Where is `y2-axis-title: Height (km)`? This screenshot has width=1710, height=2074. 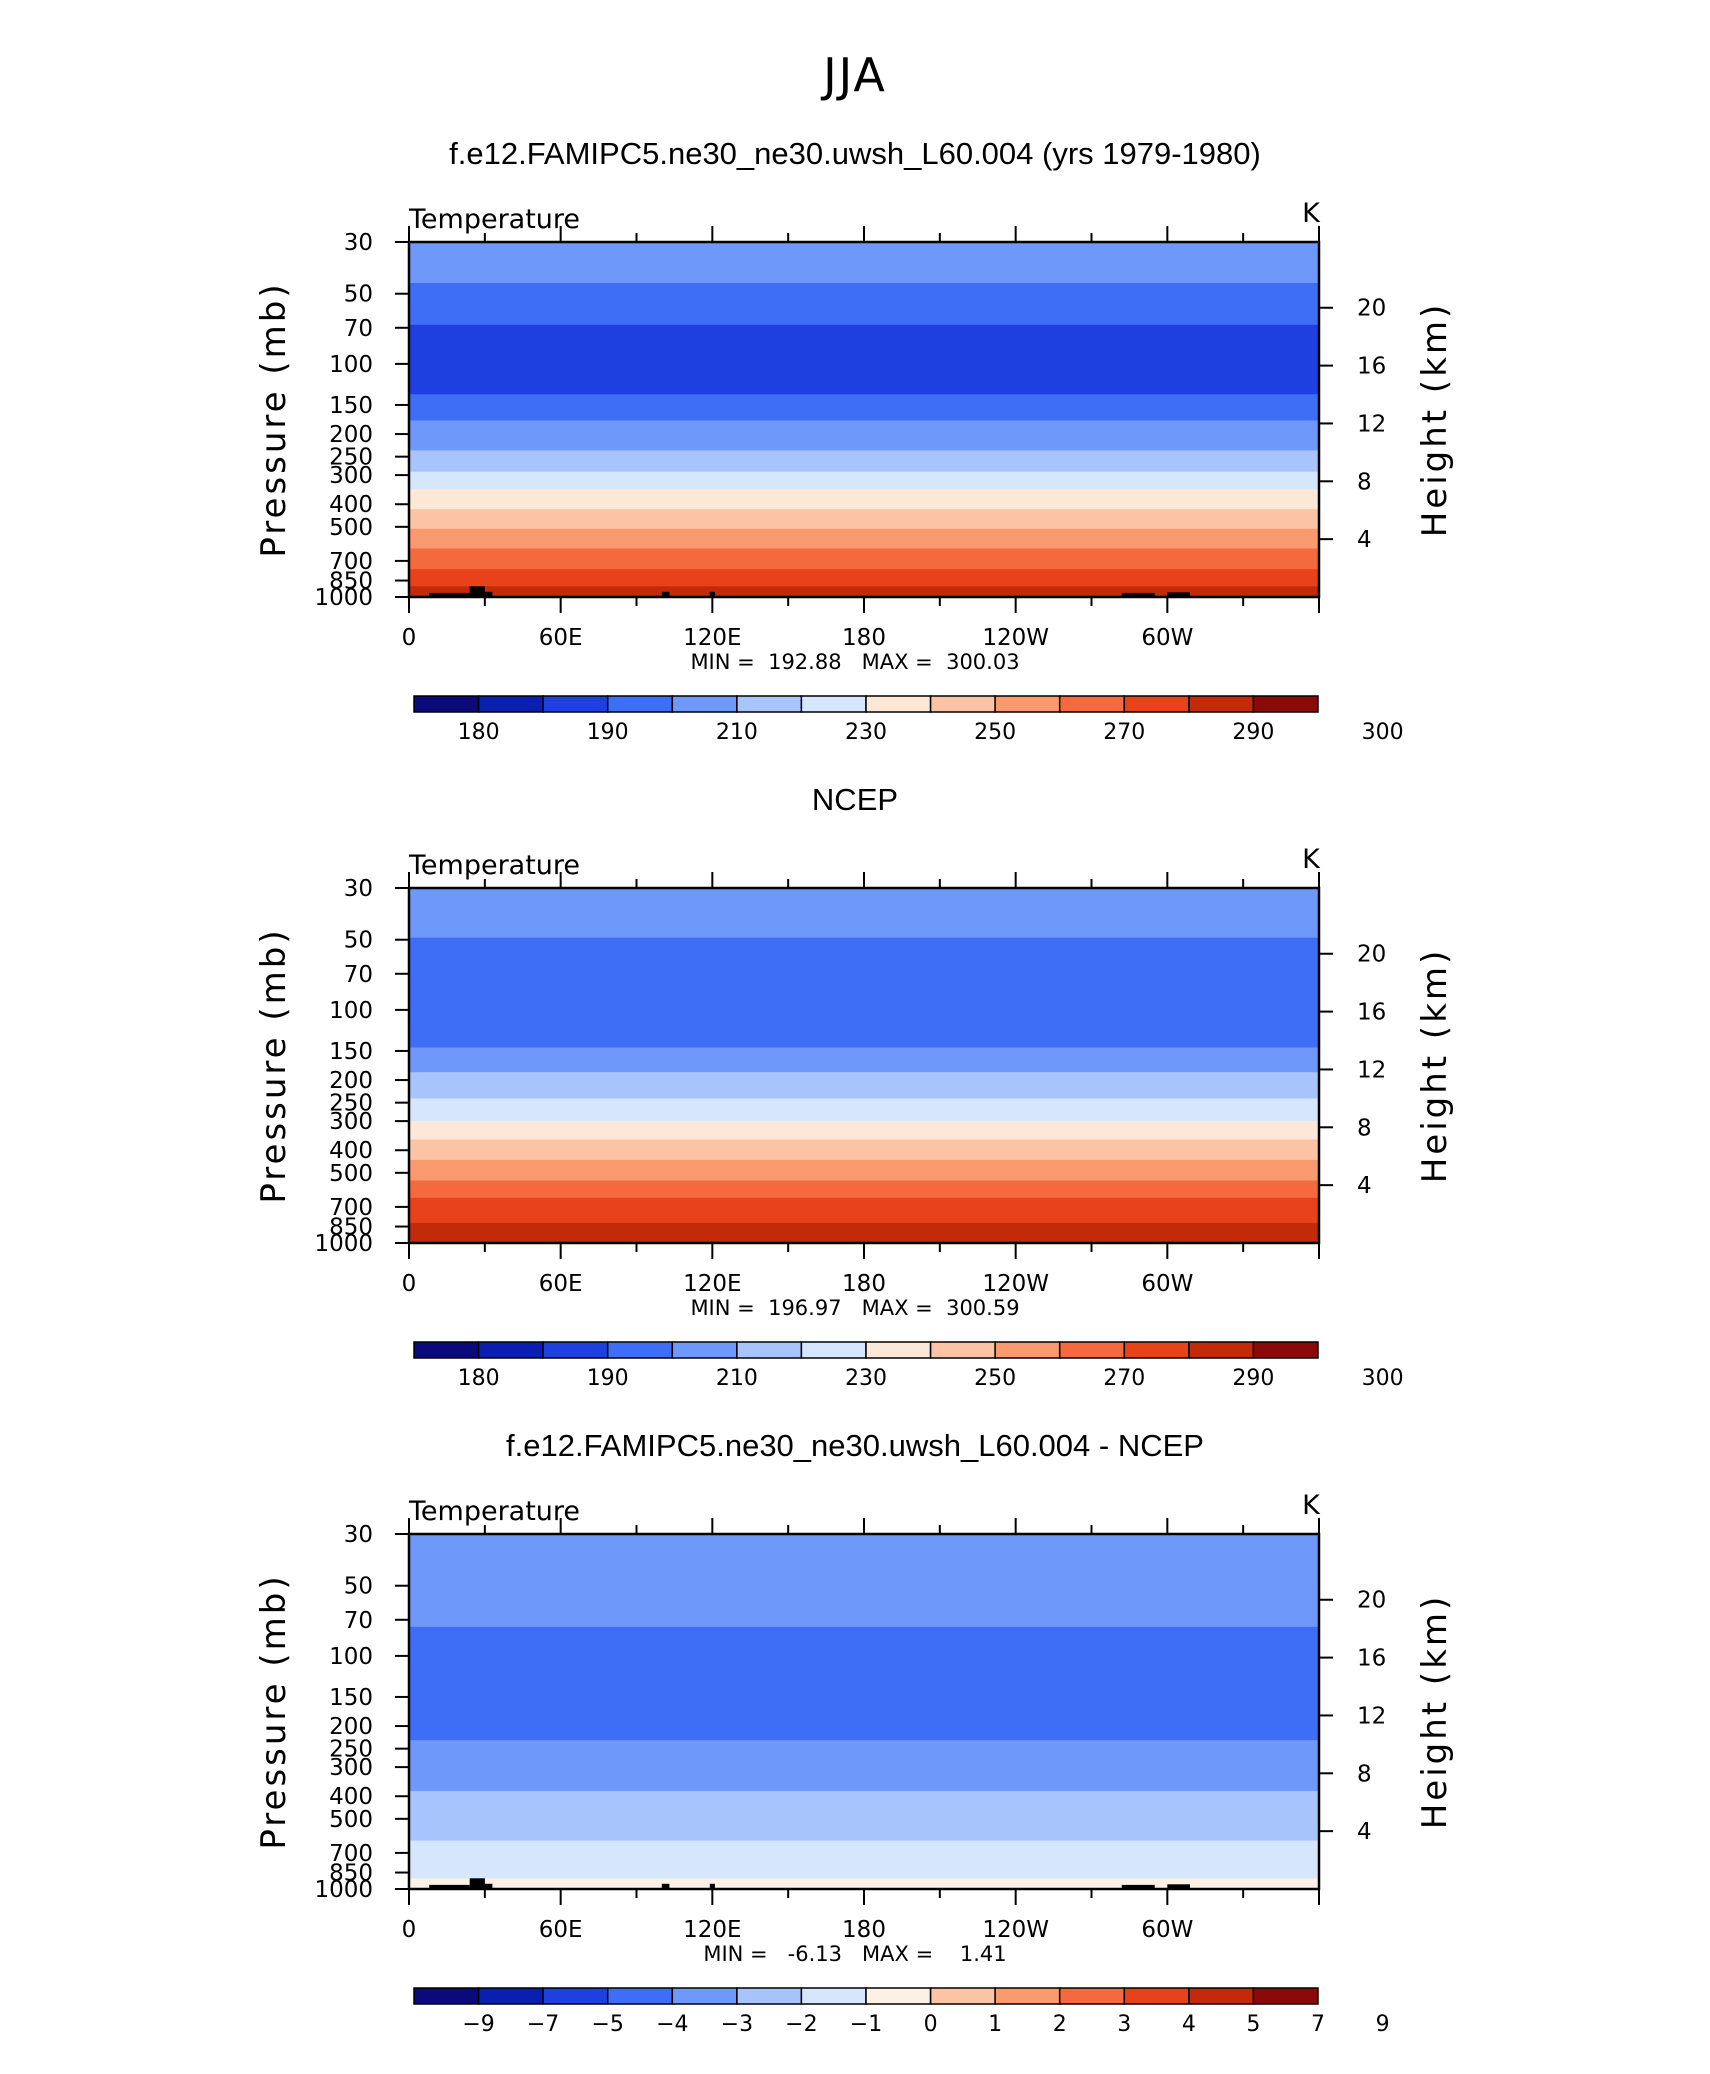
y2-axis-title: Height (km) is located at coordinates (1435, 1066).